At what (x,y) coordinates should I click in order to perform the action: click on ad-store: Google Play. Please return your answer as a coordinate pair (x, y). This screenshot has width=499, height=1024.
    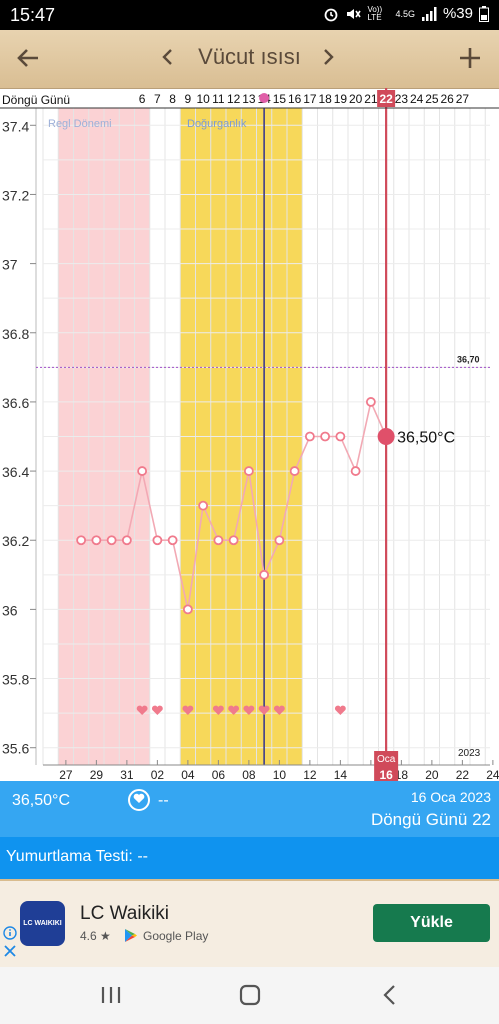
    Looking at the image, I should click on (176, 936).